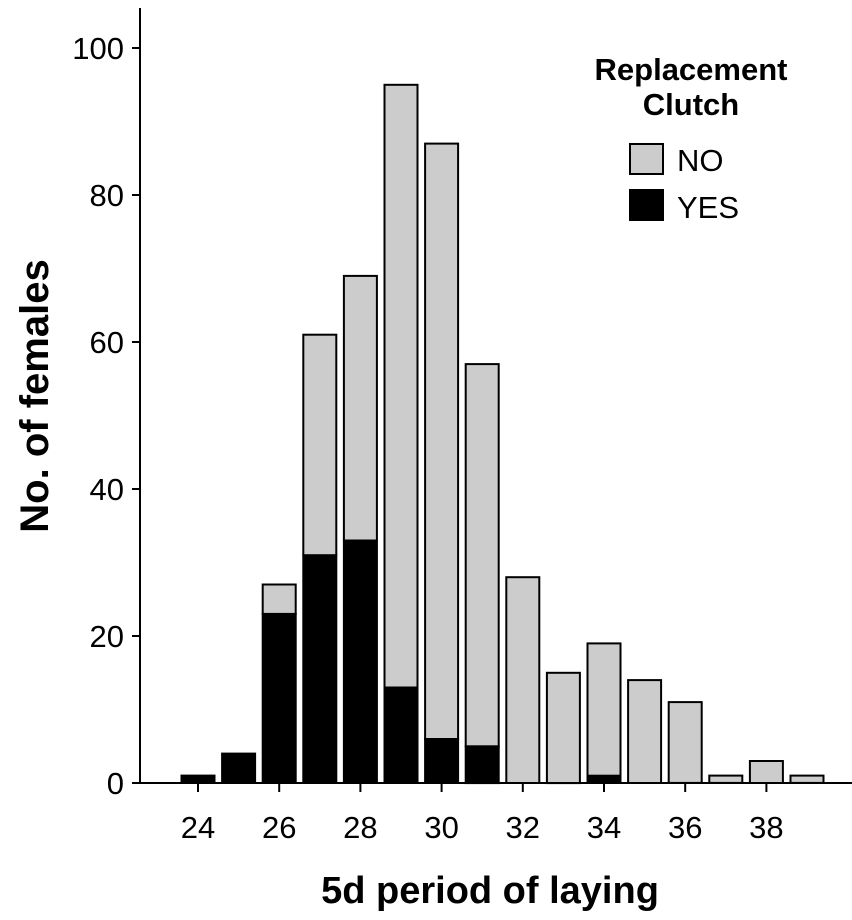 This screenshot has height=920, width=852. Describe the element at coordinates (107, 489) in the screenshot. I see `y-tick-label: 40` at that location.